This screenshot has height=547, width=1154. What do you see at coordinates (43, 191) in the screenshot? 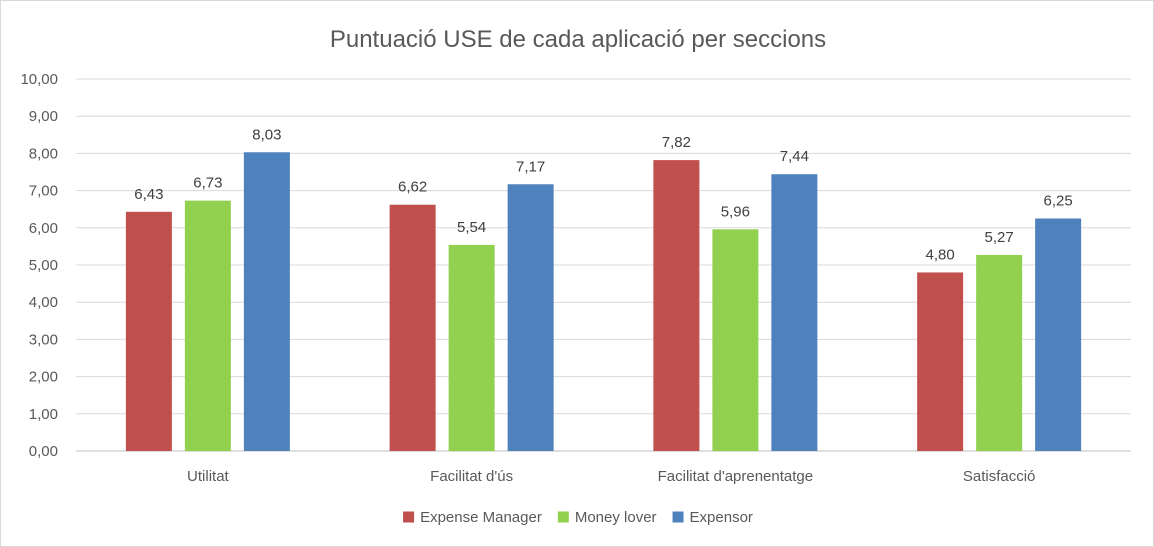
I see `y-tick-label: 7,00` at bounding box center [43, 191].